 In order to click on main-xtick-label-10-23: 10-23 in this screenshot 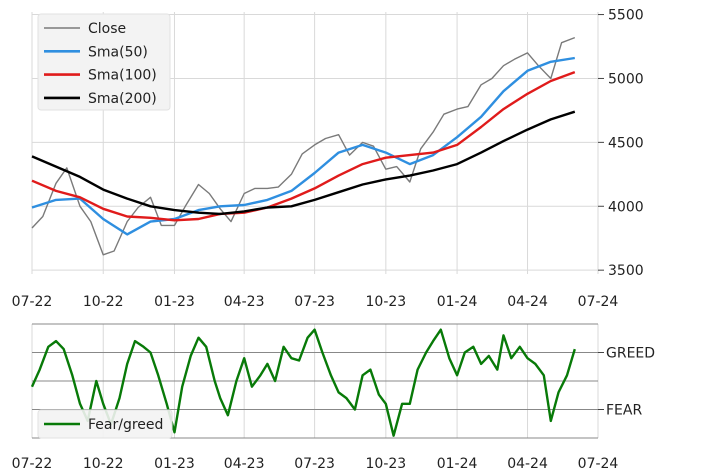, I will do `click(386, 302)`.